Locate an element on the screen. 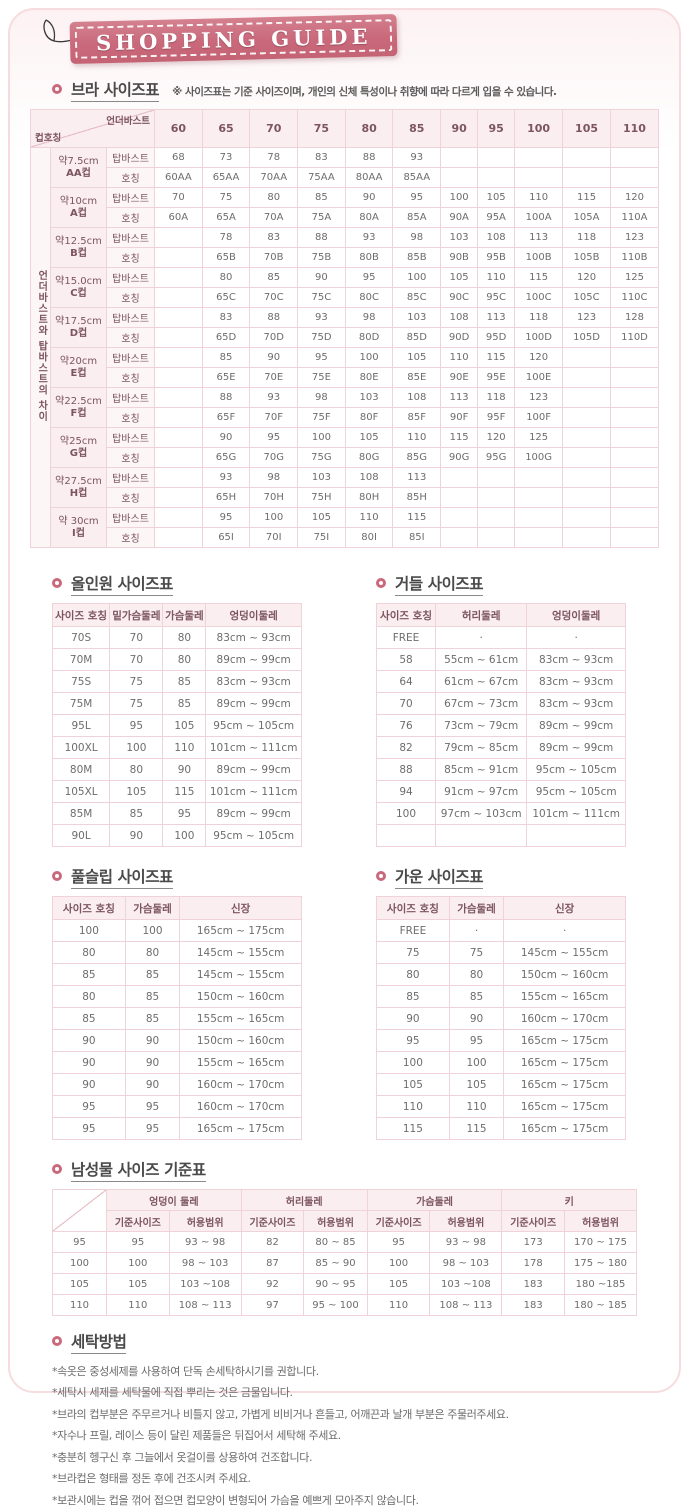 This screenshot has height=1511, width=689. men-cell: 105 is located at coordinates (138, 1284).